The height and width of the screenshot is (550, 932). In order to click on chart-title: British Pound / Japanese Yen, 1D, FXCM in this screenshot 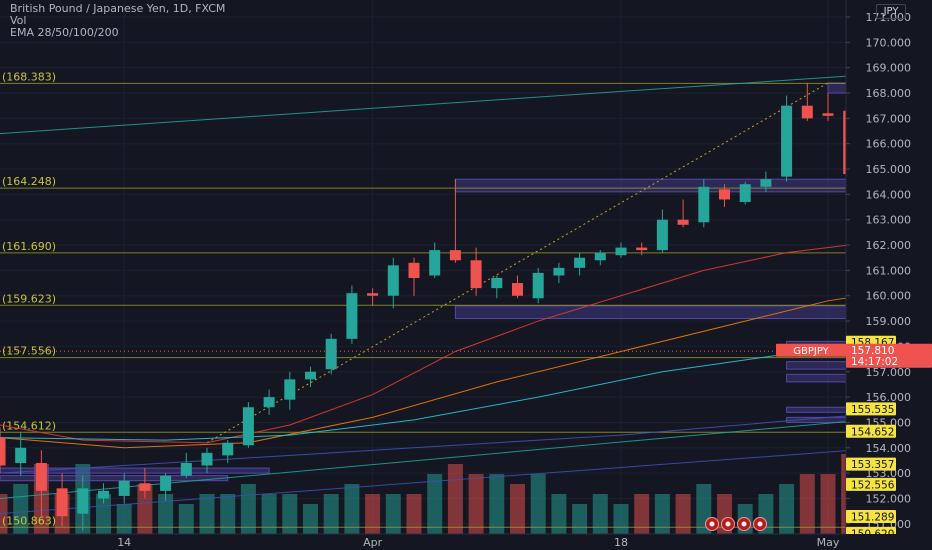, I will do `click(118, 8)`.